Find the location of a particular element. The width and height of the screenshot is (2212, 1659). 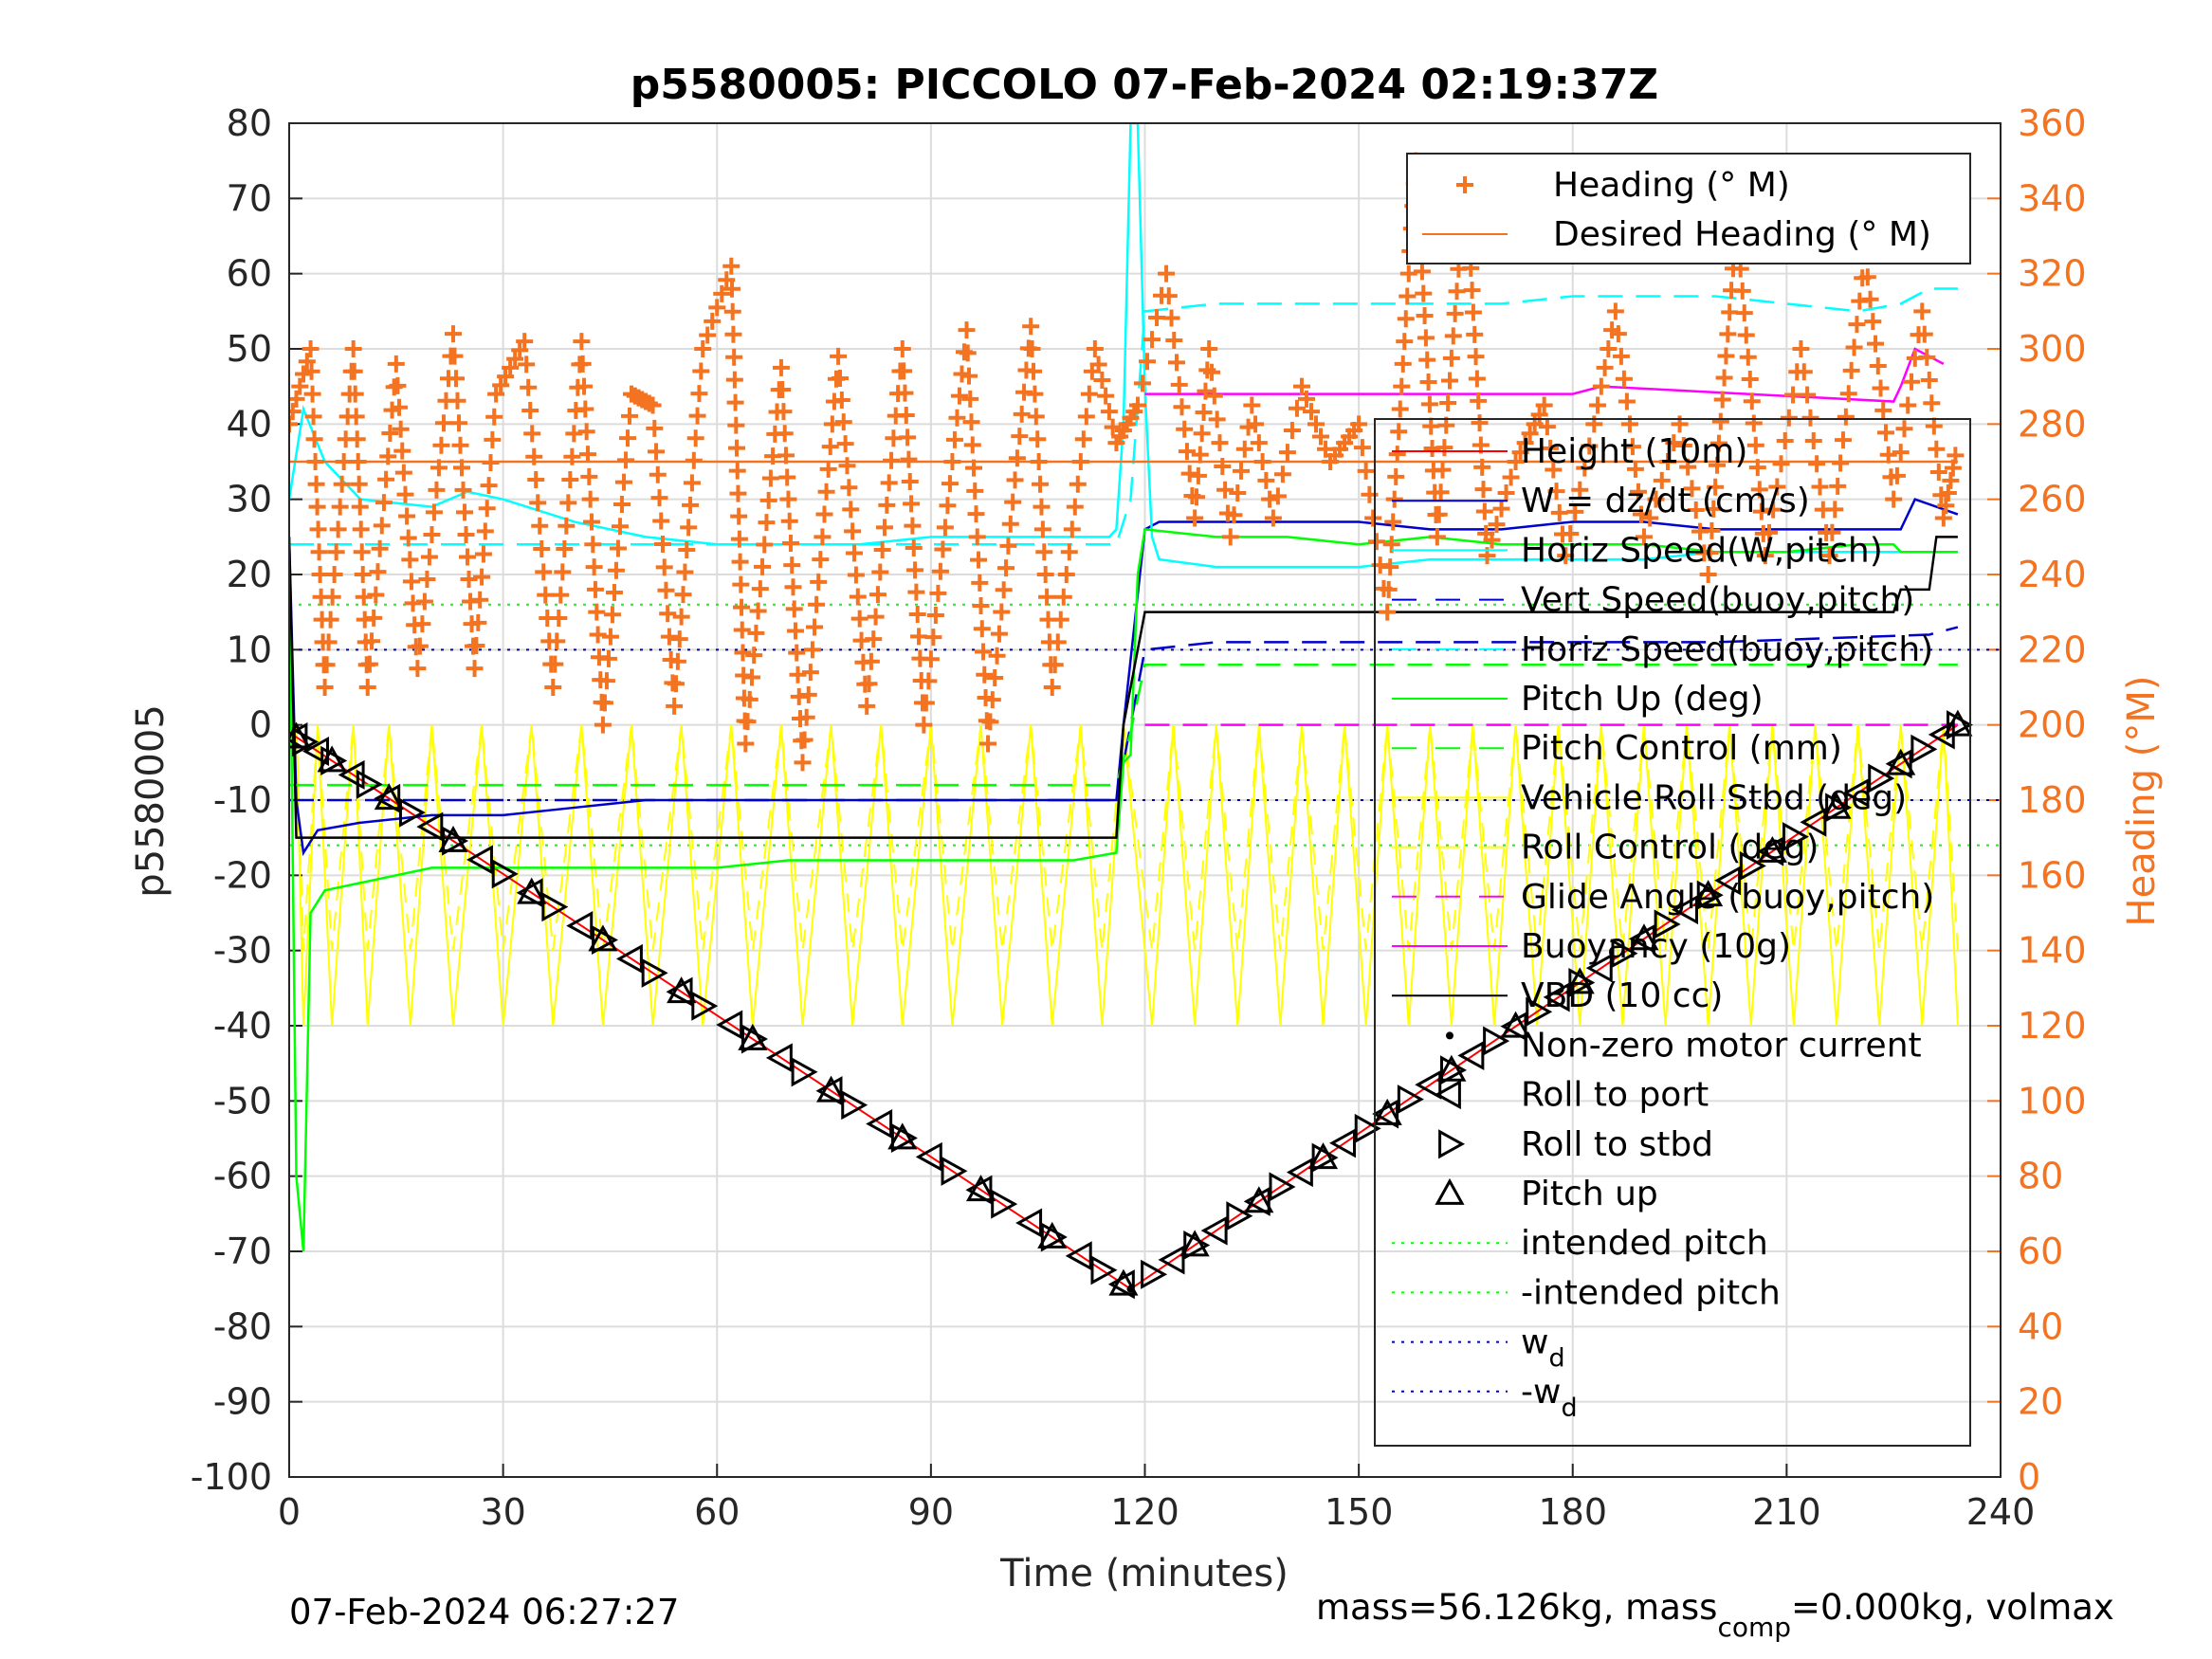

motor-current-marker is located at coordinates (1130, 1289).